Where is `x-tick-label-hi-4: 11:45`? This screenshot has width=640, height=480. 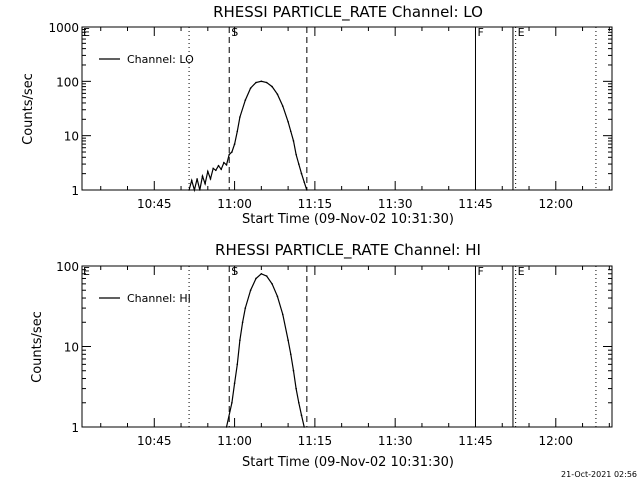 x-tick-label-hi-4: 11:45 is located at coordinates (475, 441).